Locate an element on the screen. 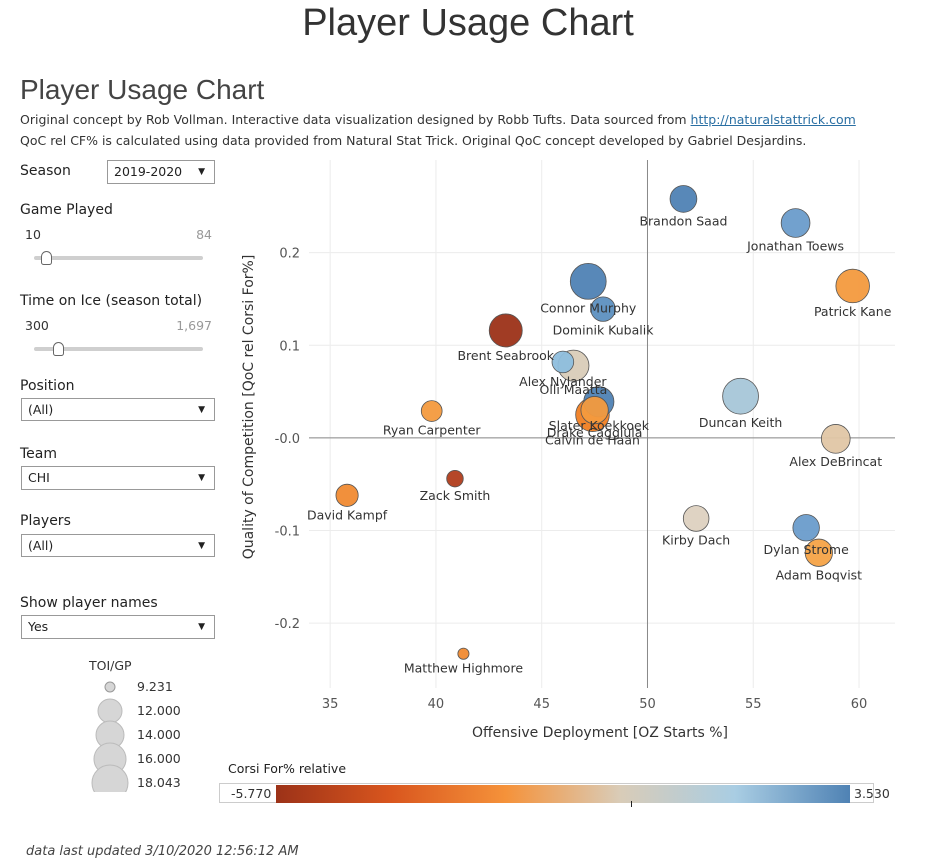 Image resolution: width=936 pixels, height=864 pixels. y-tick-label: 0.1 is located at coordinates (289, 346).